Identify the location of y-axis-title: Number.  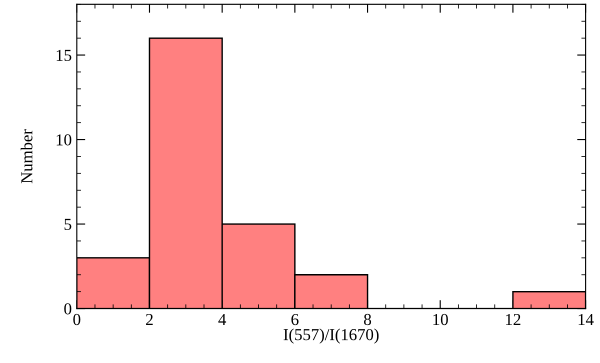
(26, 156).